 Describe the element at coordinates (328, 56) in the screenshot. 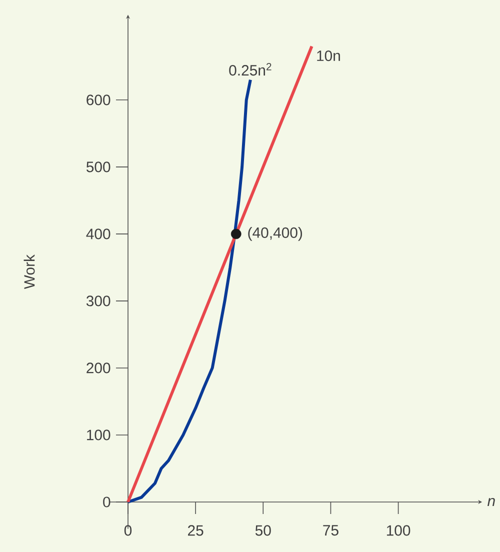

I see `series-label: 10n` at that location.